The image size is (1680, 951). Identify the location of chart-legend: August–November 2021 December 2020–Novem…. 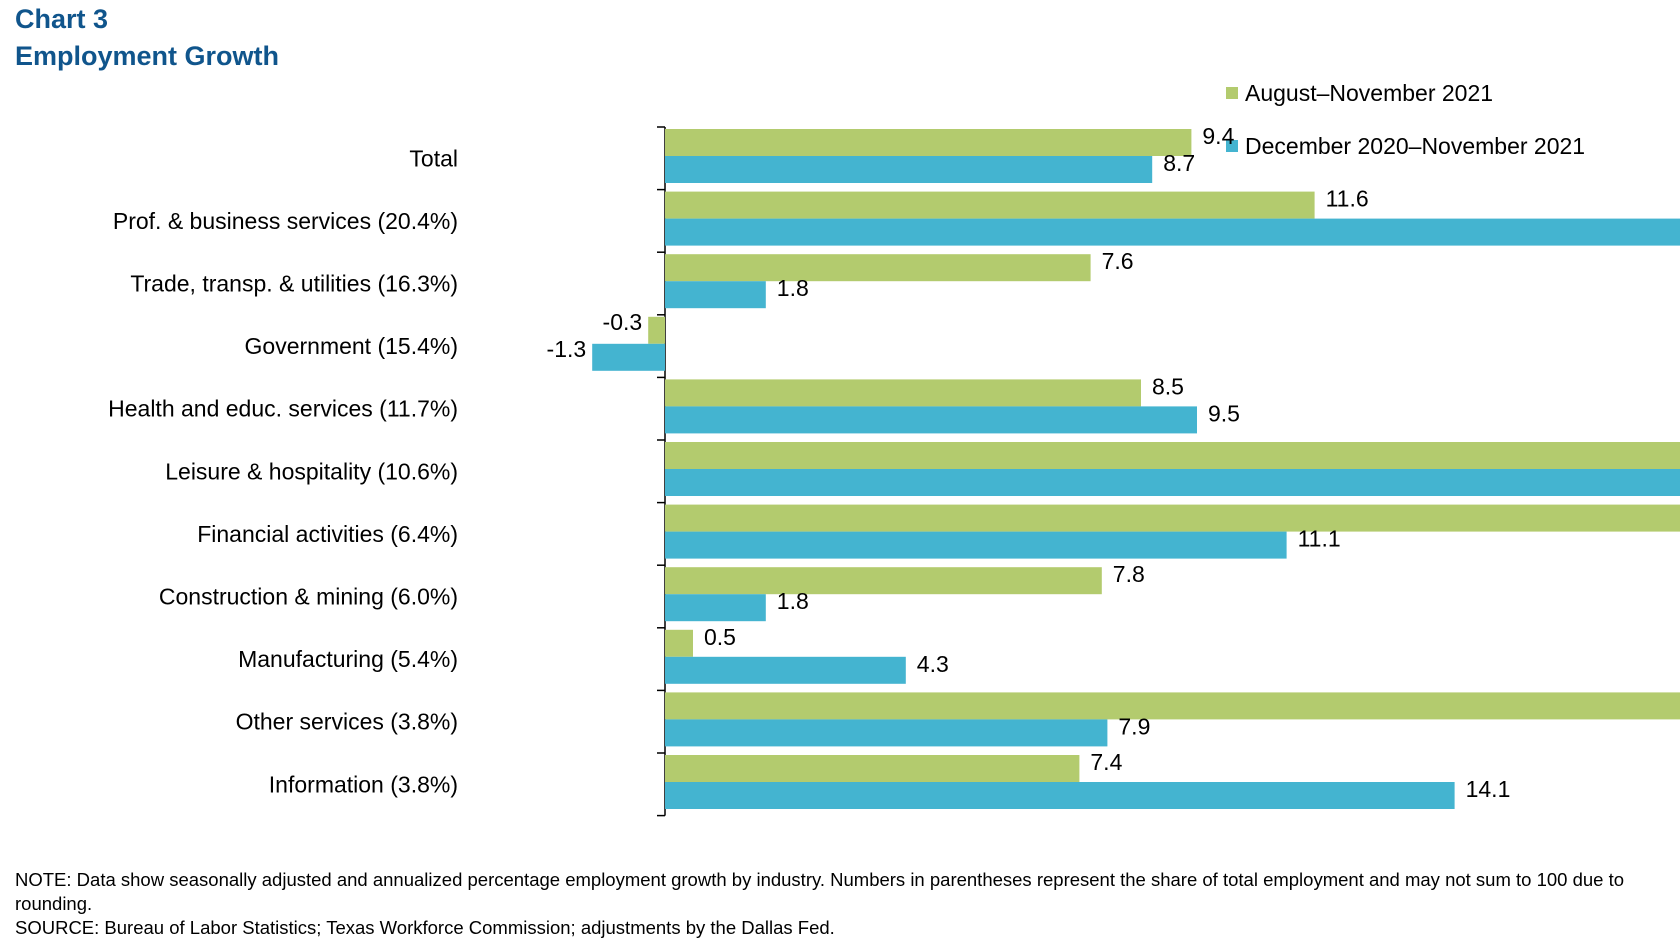
(1405, 119).